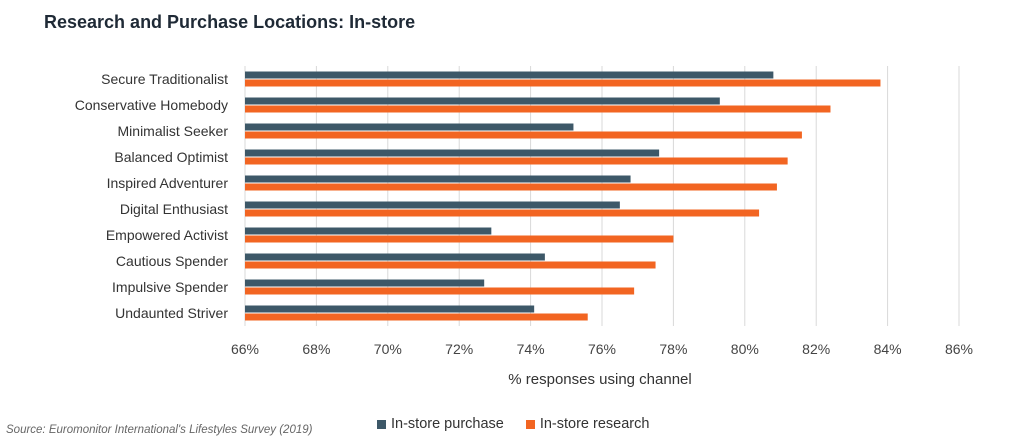  I want to click on x-tick-label: 66%, so click(245, 349).